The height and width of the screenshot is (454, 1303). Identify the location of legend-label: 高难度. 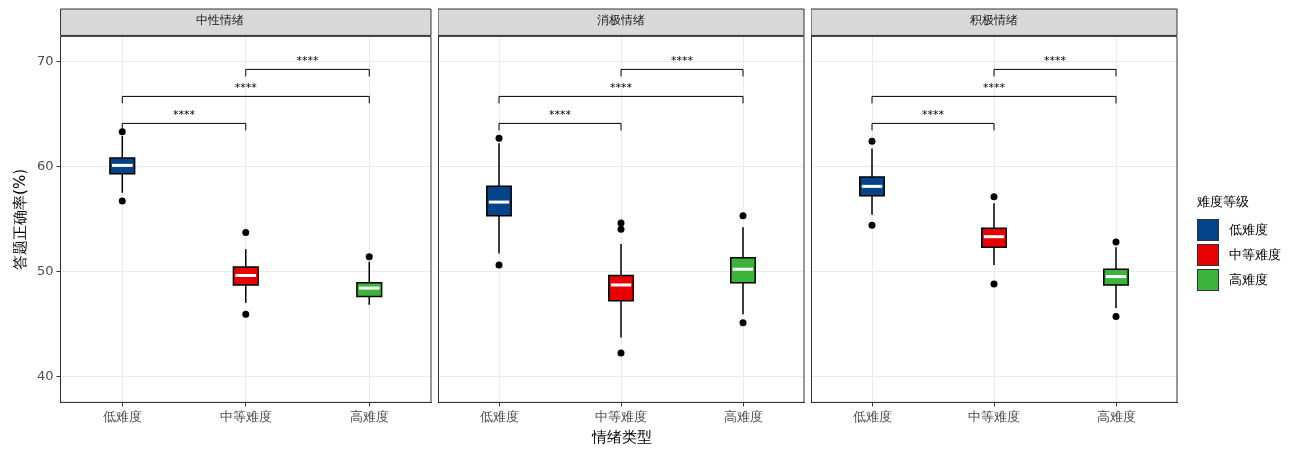
(1248, 279).